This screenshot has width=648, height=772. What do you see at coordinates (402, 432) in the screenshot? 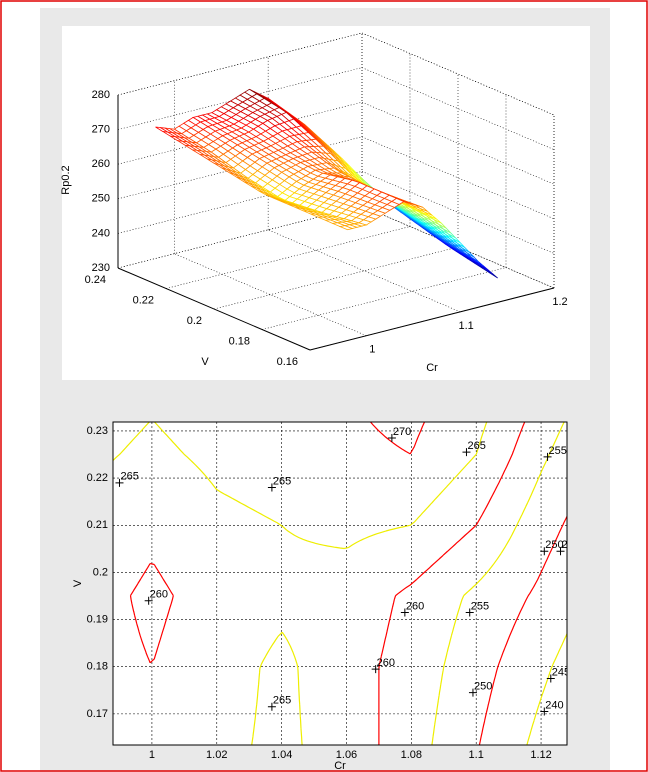
I see `contour-label: 270` at bounding box center [402, 432].